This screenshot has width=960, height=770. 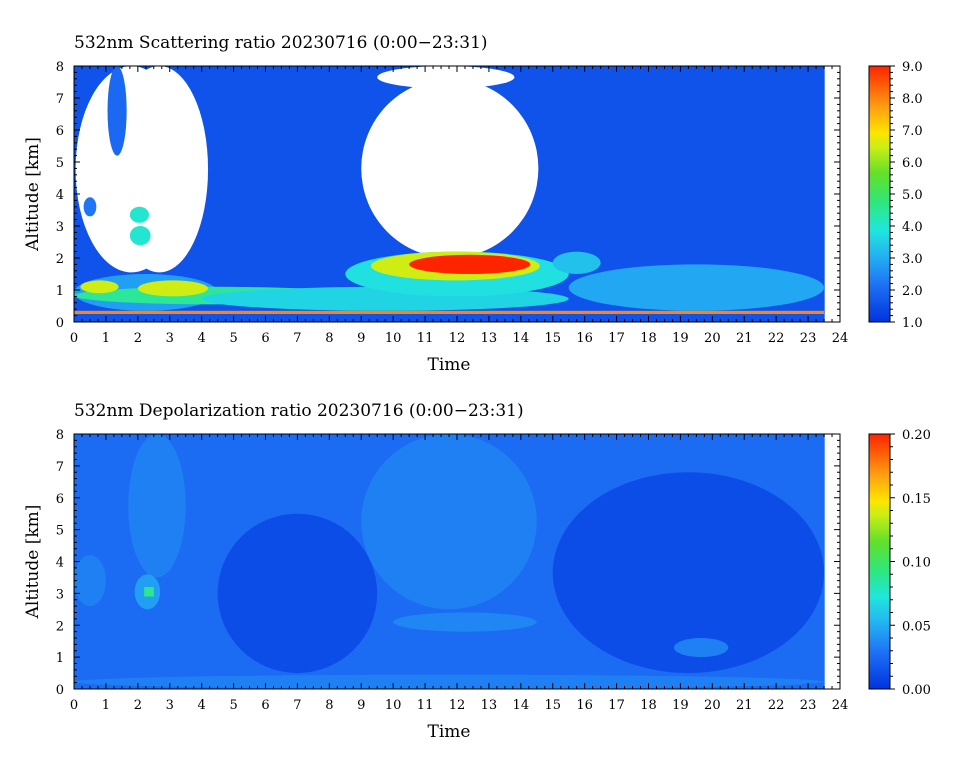 What do you see at coordinates (60, 131) in the screenshot?
I see `y-tick-label: 6` at bounding box center [60, 131].